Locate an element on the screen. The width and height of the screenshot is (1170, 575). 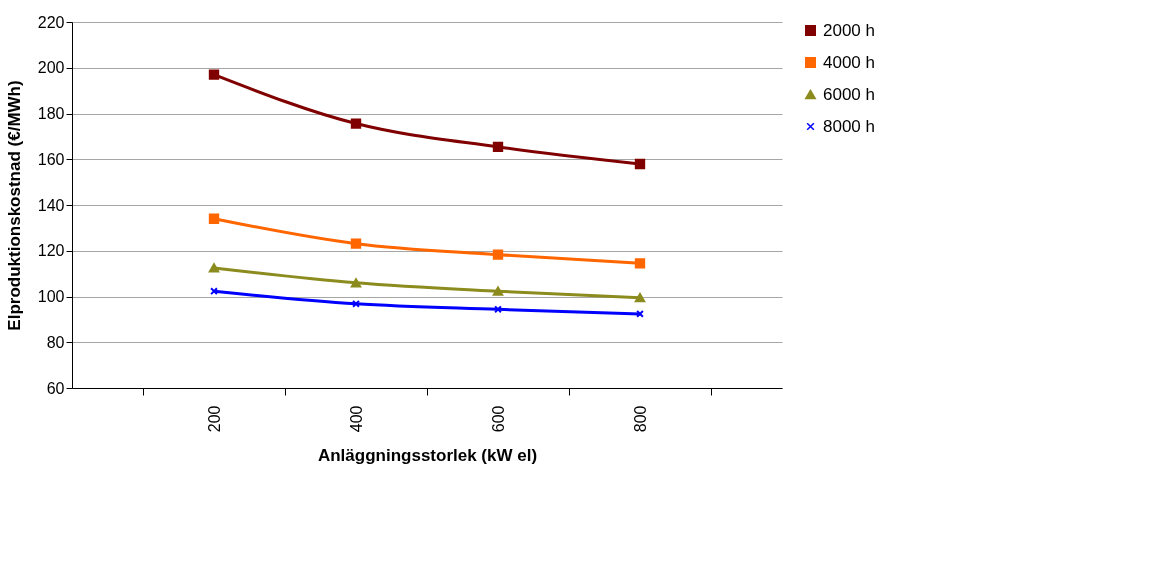
legend-label: 6000 h is located at coordinates (849, 94).